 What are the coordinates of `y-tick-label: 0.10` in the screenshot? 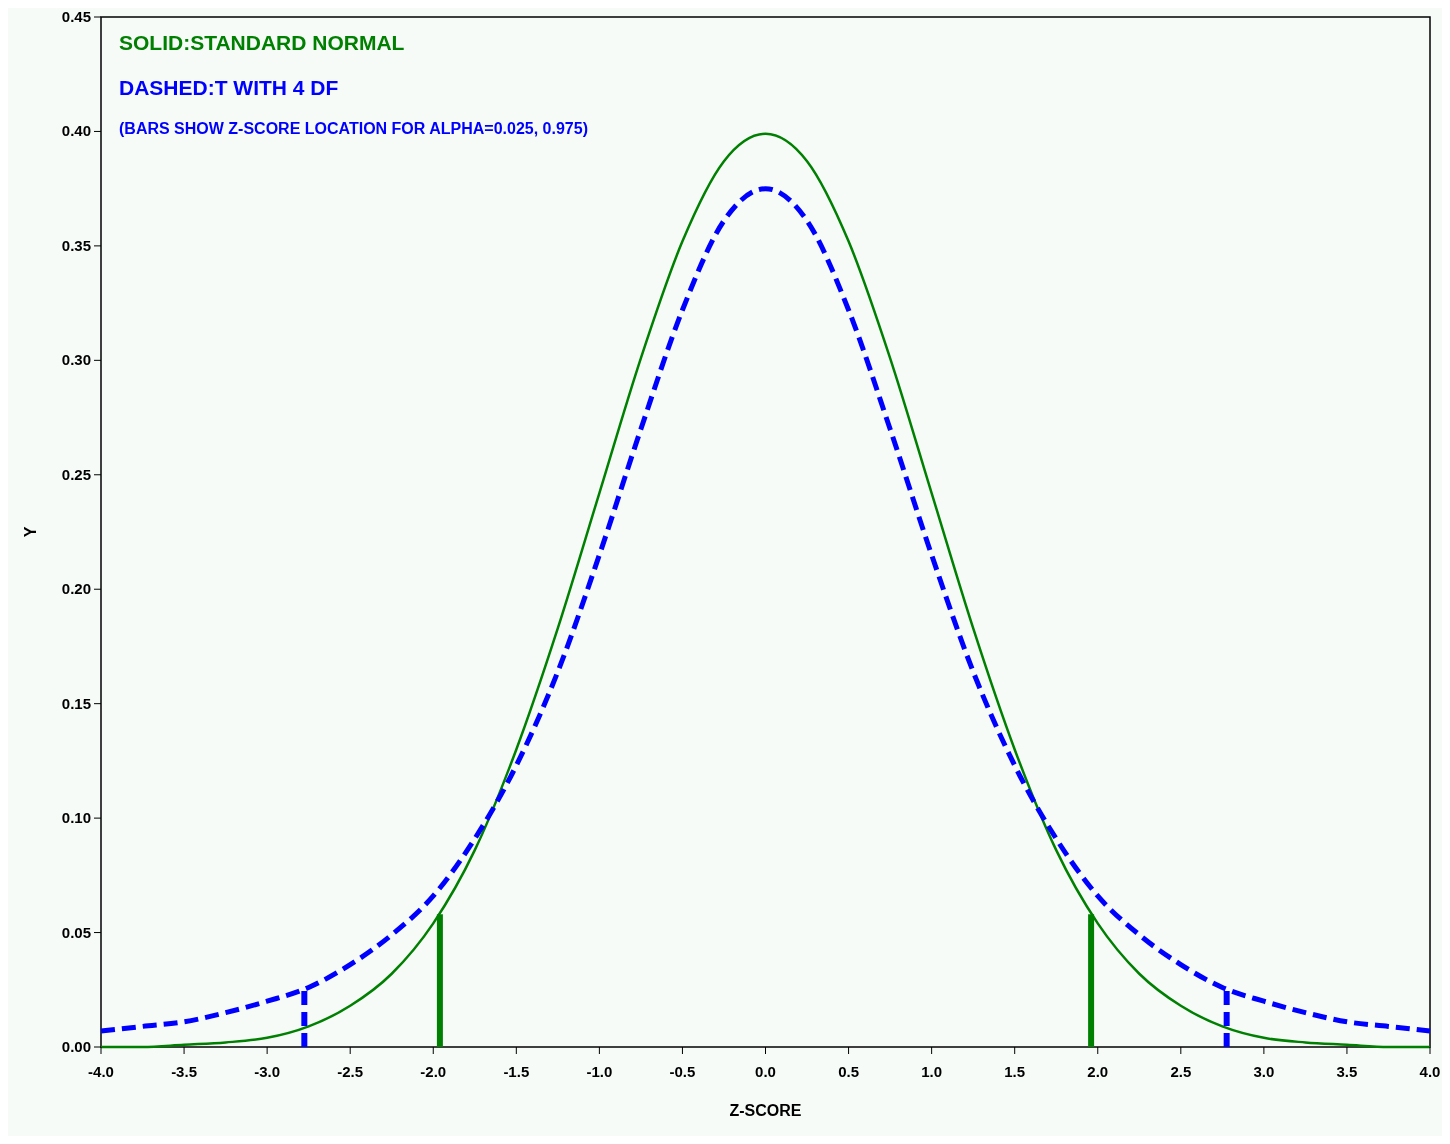 It's located at (76, 818).